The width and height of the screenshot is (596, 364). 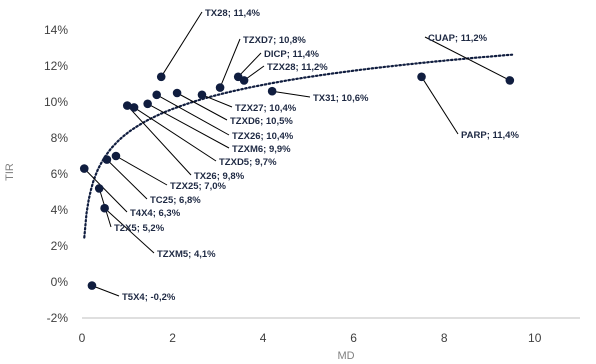 What do you see at coordinates (263, 136) in the screenshot?
I see `data-label: TZX26; 10,4%` at bounding box center [263, 136].